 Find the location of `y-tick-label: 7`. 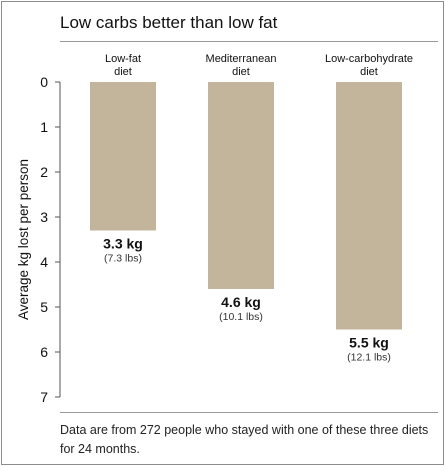

y-tick-label: 7 is located at coordinates (44, 397).